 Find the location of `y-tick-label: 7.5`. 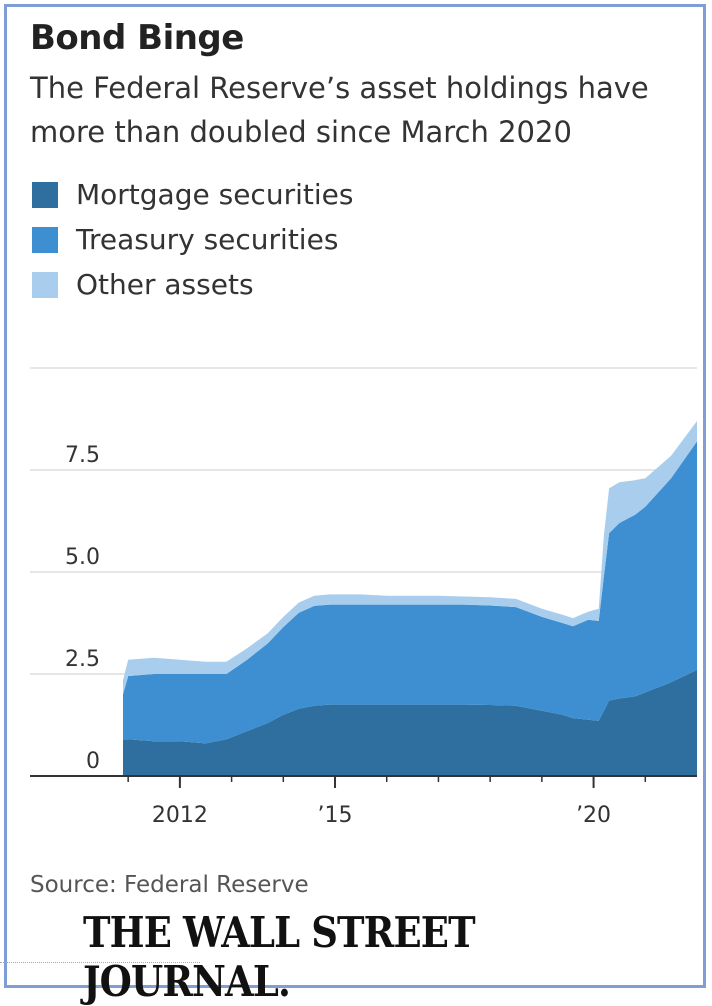

y-tick-label: 7.5 is located at coordinates (82, 455).